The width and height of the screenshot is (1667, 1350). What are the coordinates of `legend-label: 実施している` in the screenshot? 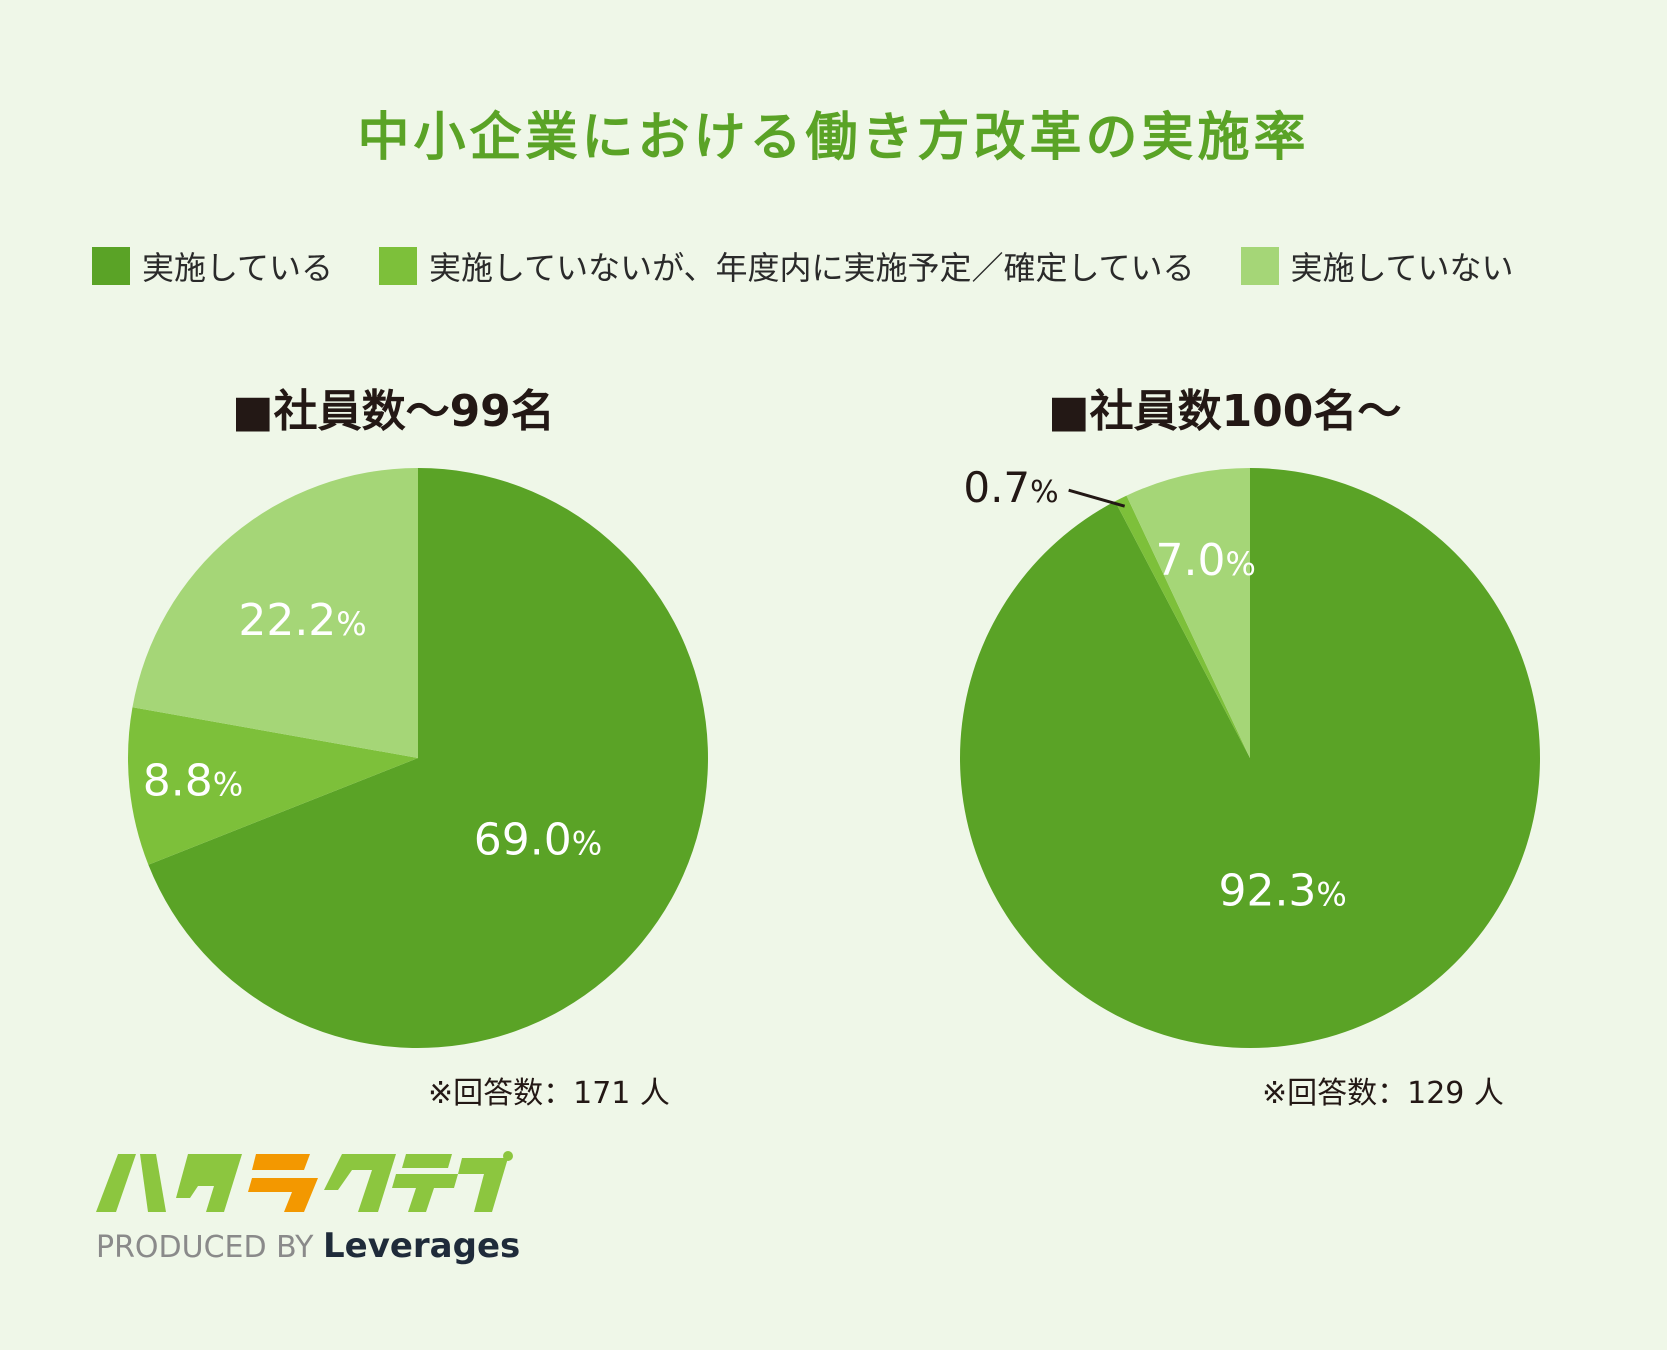 It's located at (238, 268).